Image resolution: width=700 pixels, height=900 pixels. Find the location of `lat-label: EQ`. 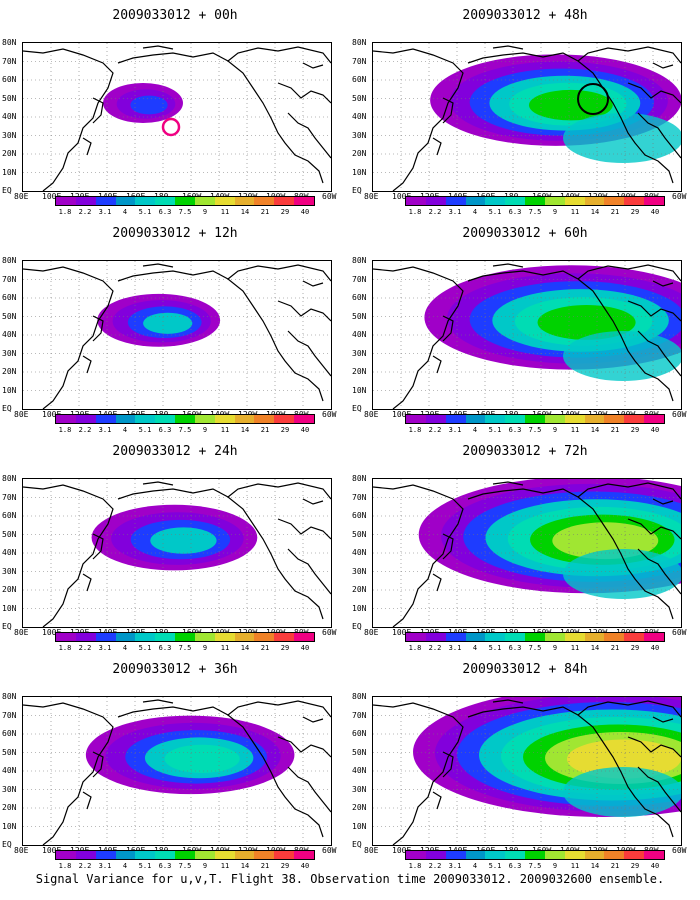

lat-label: EQ is located at coordinates (357, 844).